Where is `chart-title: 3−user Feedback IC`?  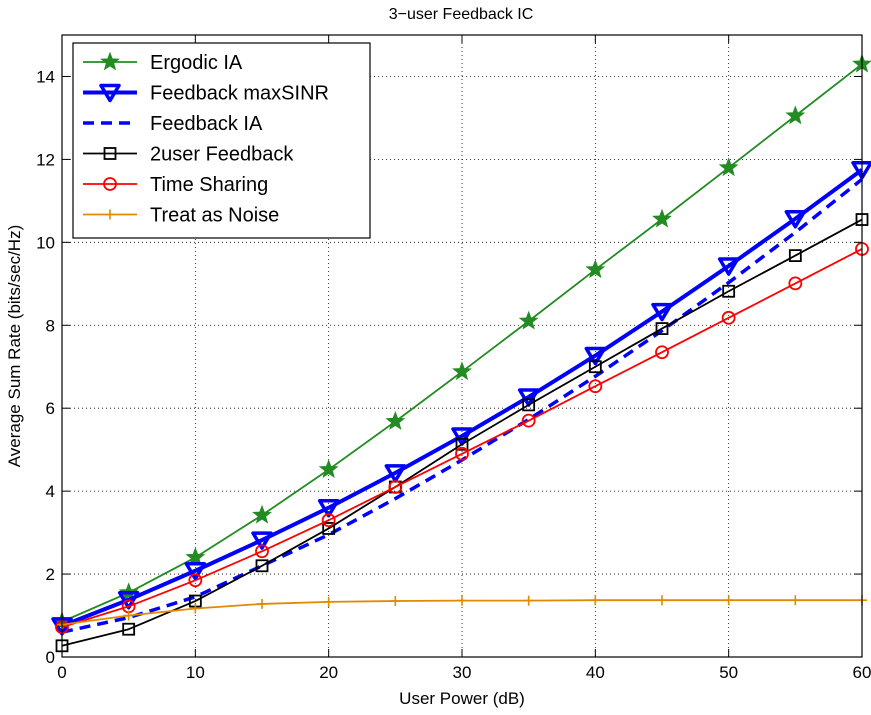 chart-title: 3−user Feedback IC is located at coordinates (461, 14).